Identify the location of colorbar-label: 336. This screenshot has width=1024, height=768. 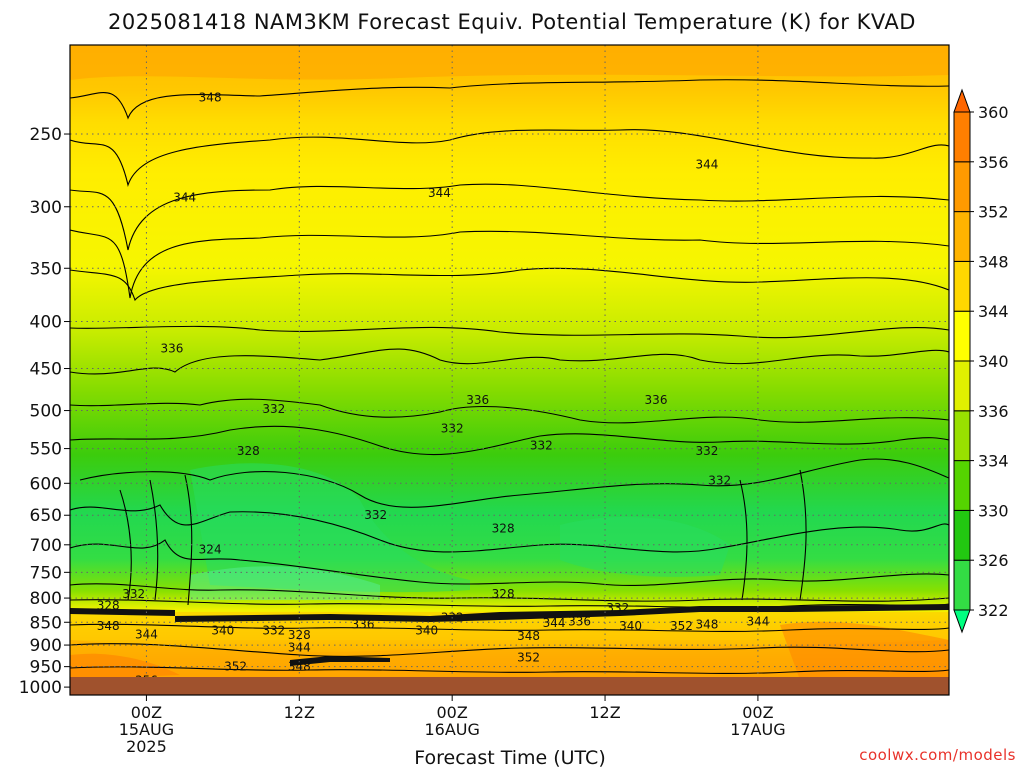
(993, 411).